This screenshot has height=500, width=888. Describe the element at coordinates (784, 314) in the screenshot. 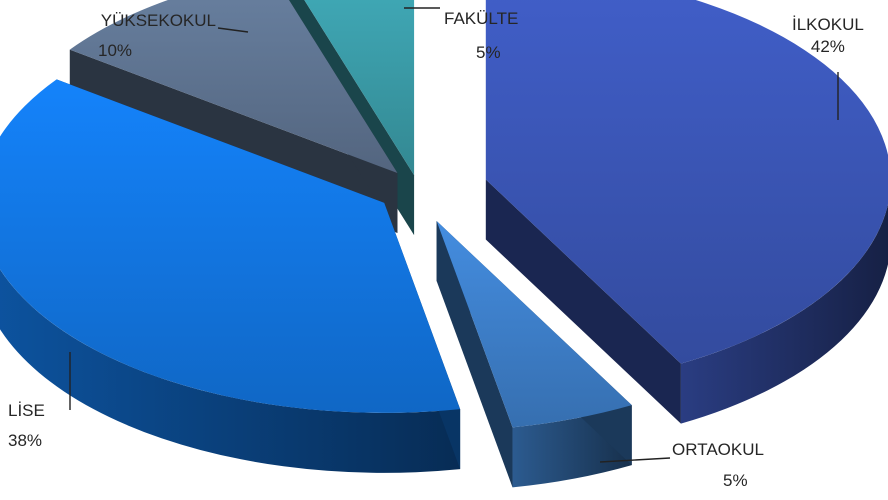

I see `slice-side-i̇lkokul` at that location.